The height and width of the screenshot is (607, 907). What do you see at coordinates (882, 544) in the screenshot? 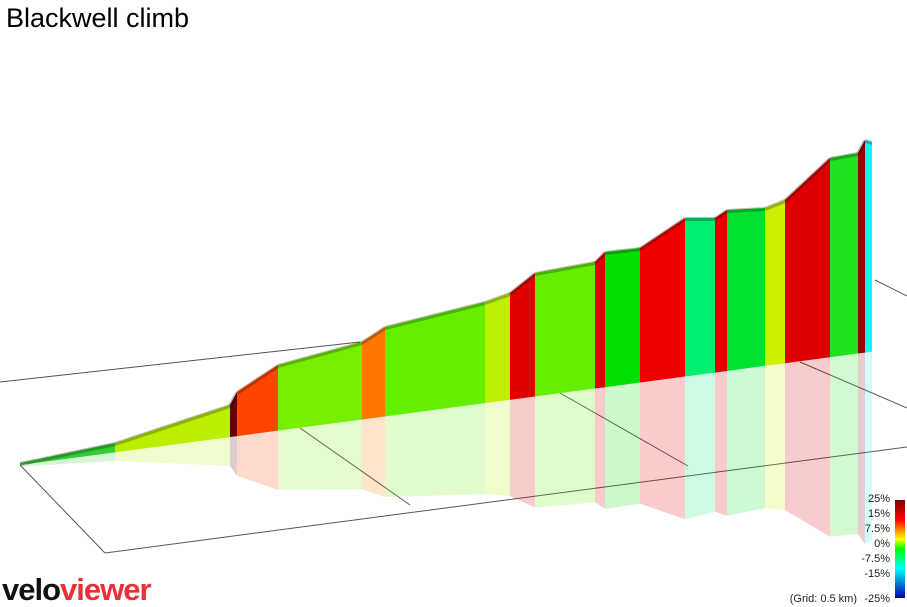
I see `legend-label: 0%` at bounding box center [882, 544].